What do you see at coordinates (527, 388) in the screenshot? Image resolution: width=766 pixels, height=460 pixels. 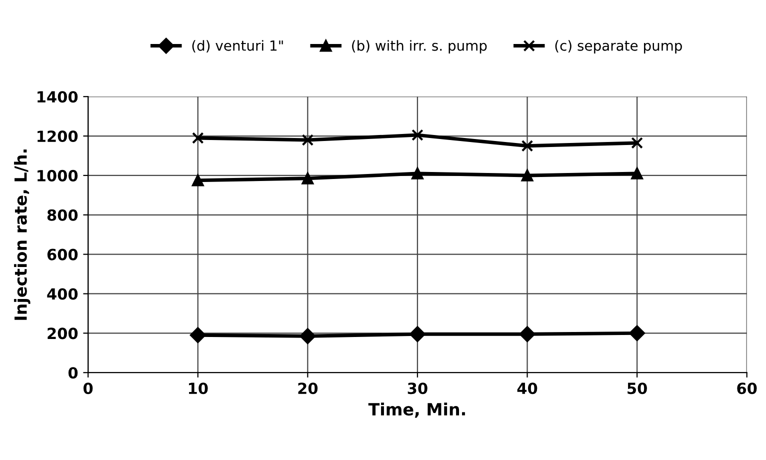 I see `x-tick-label: 40` at bounding box center [527, 388].